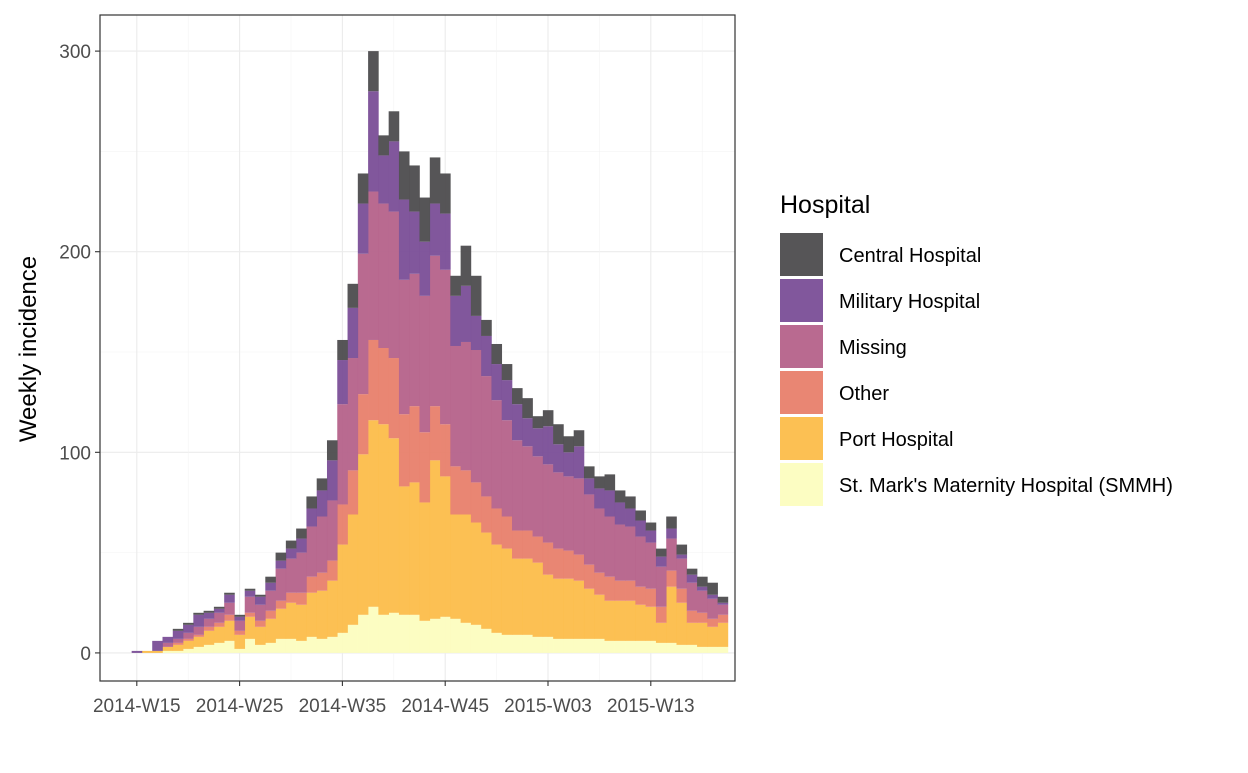  What do you see at coordinates (343, 706) in the screenshot?
I see `x-tick-label: 2014-W35` at bounding box center [343, 706].